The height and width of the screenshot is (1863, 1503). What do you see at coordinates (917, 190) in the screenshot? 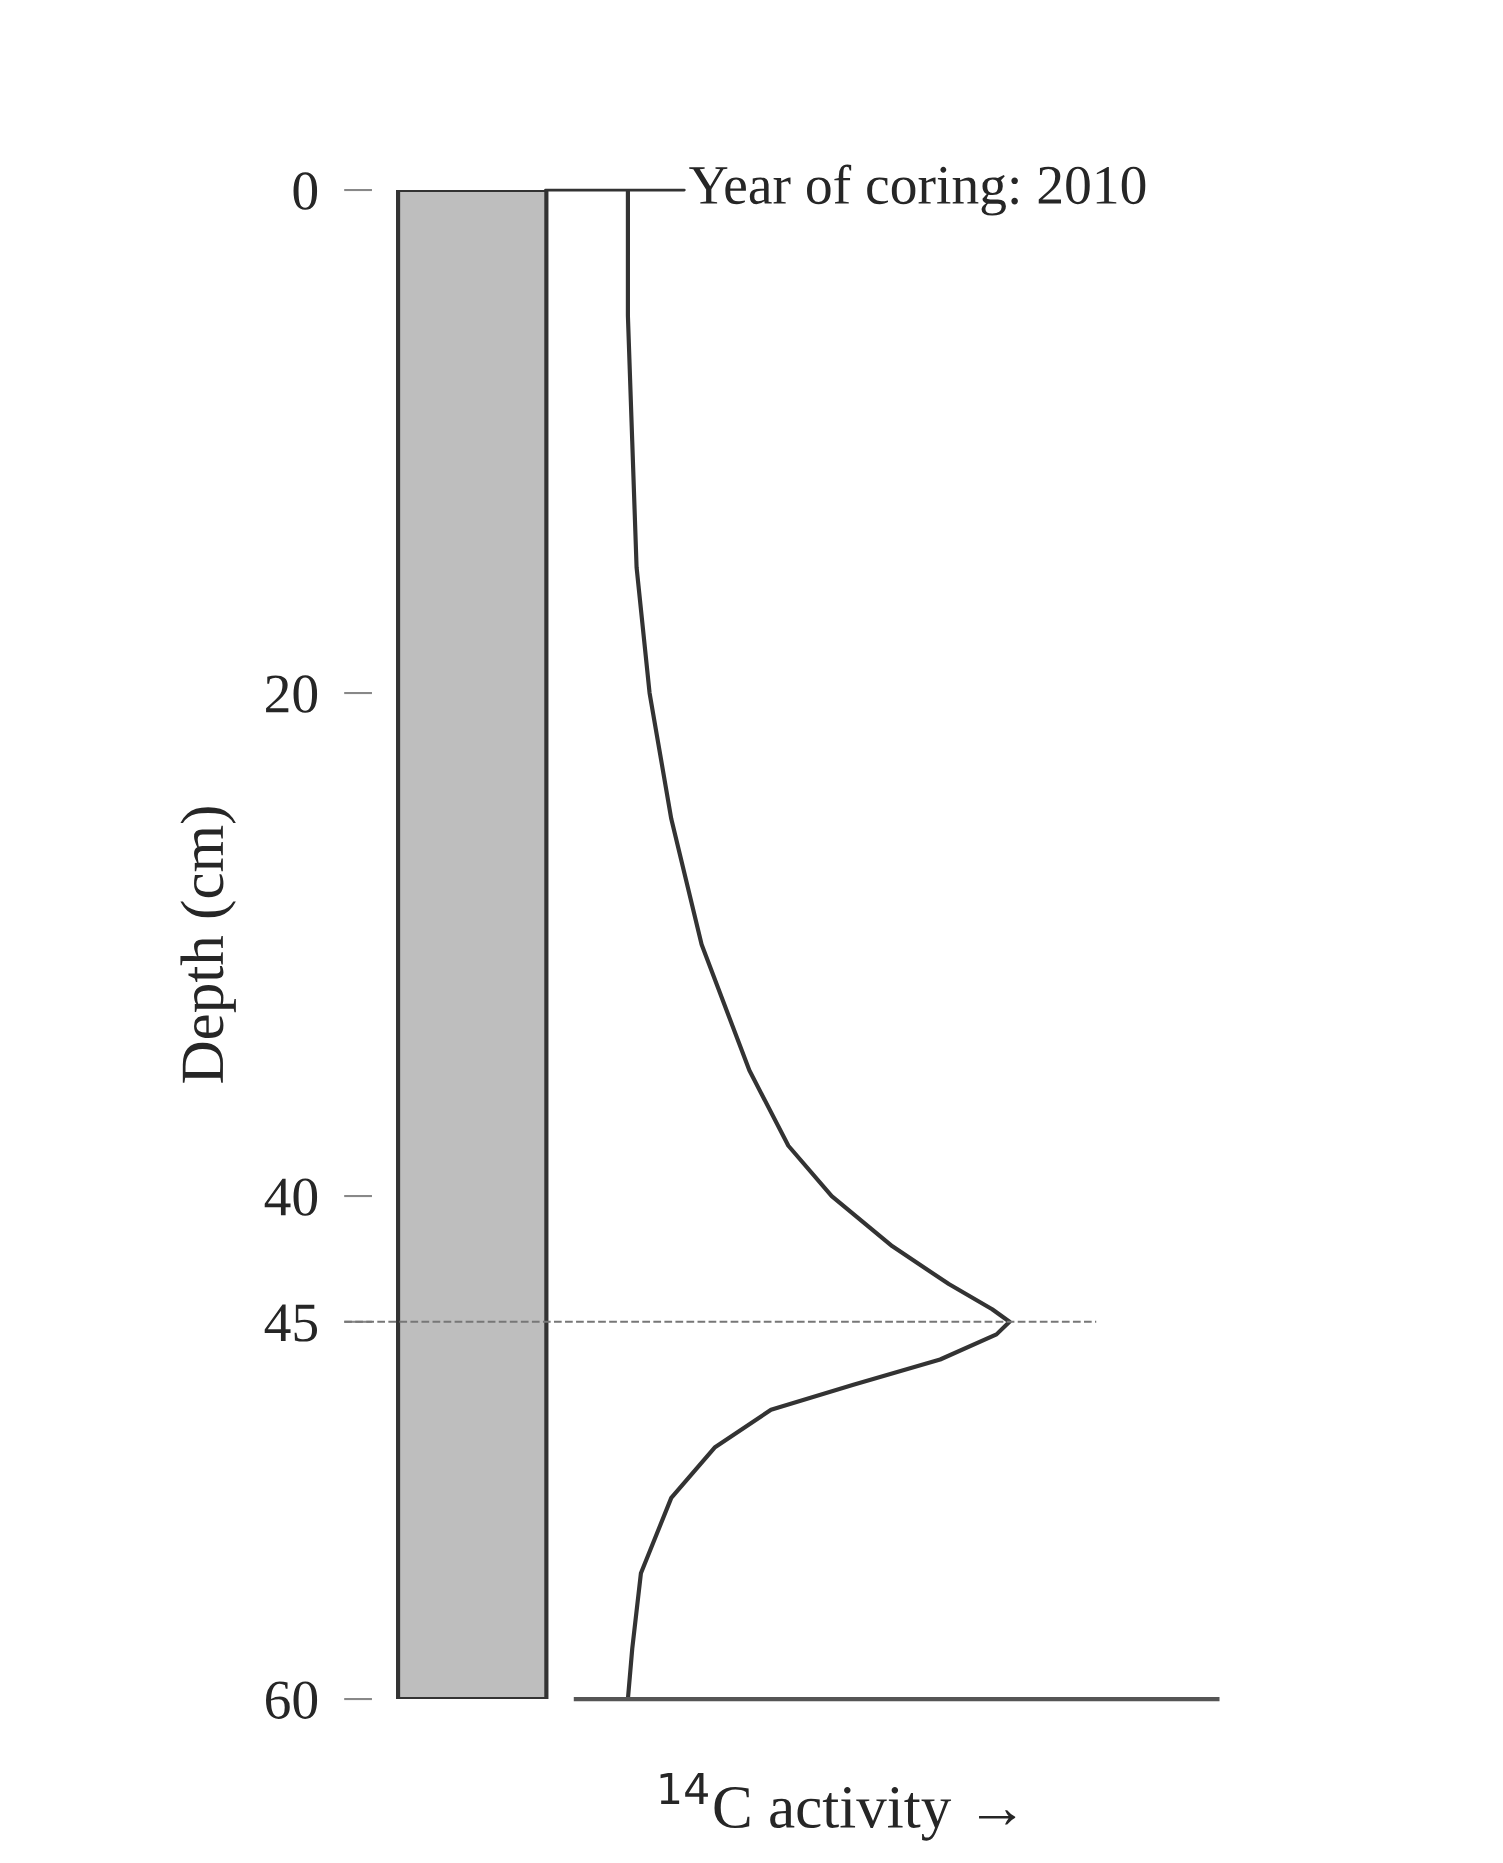
I see `annotation: Year of coring: 2010` at bounding box center [917, 190].